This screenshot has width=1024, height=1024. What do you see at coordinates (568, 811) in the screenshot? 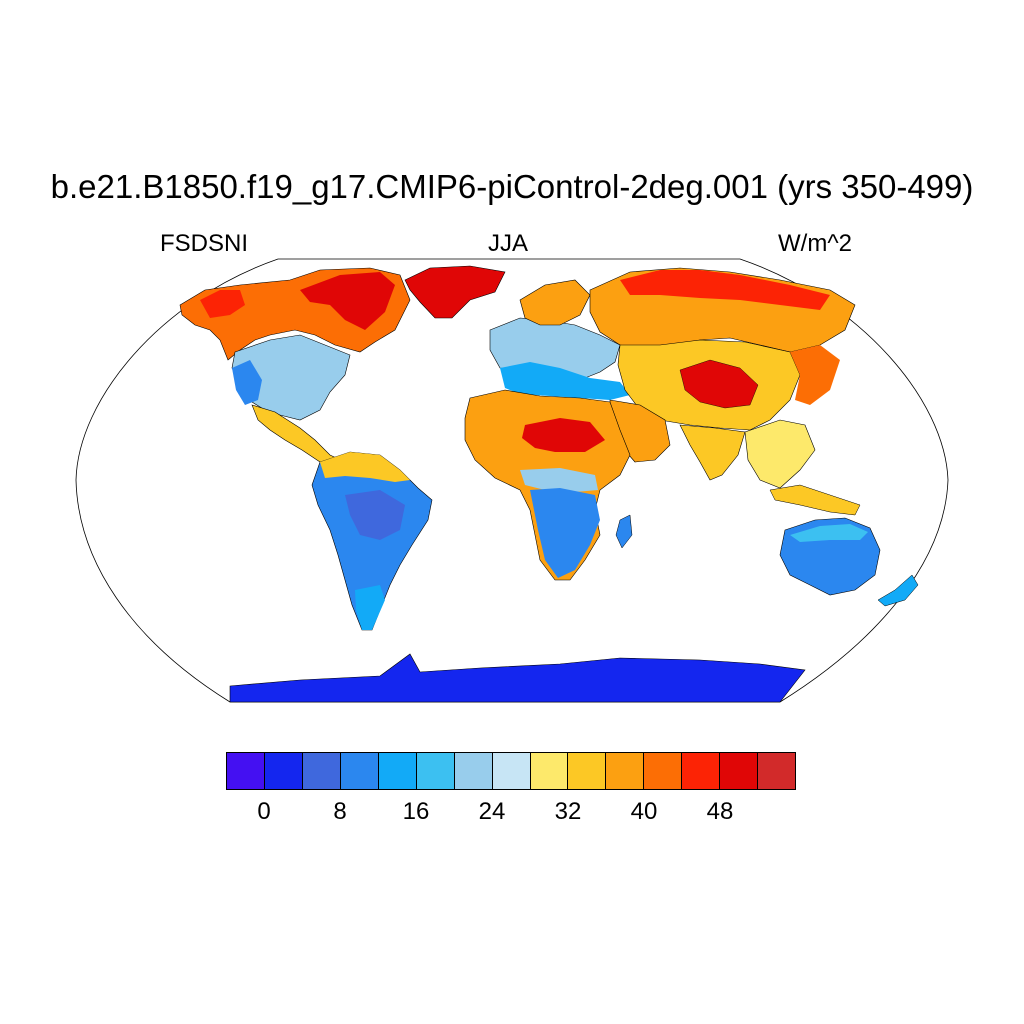
I see `colorbar-tick-label: 32` at bounding box center [568, 811].